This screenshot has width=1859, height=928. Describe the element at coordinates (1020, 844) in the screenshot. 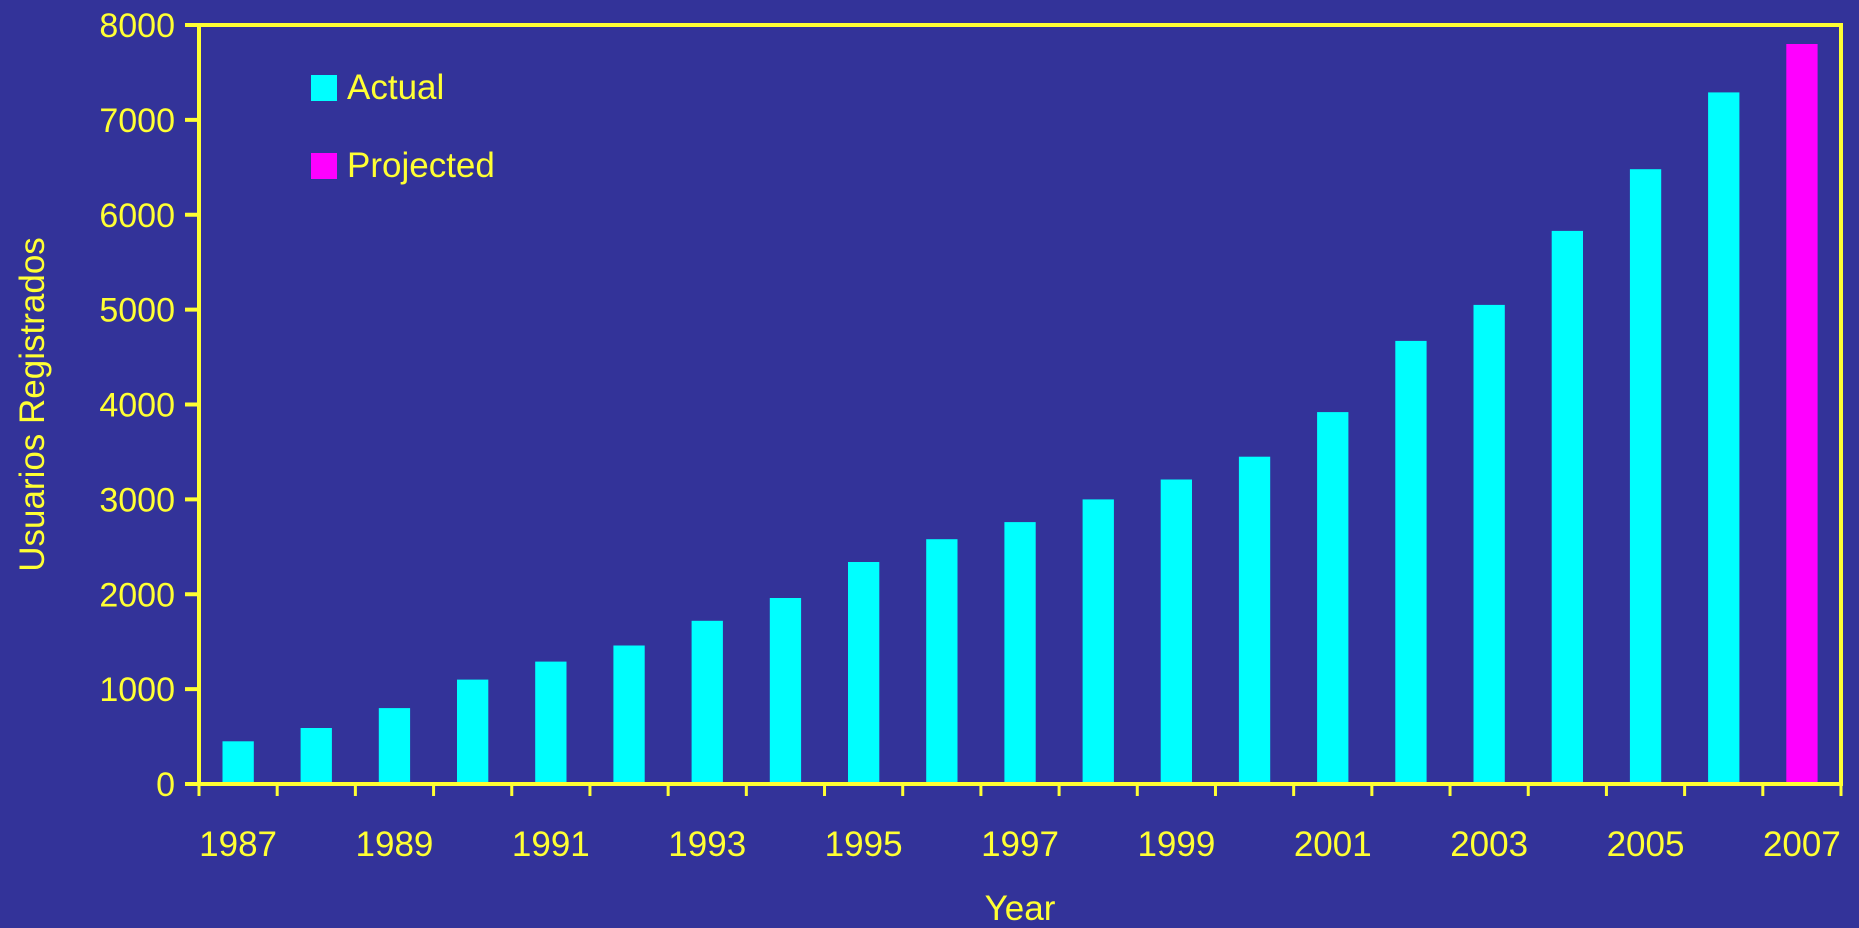

I see `x-tick-label: 1997` at that location.